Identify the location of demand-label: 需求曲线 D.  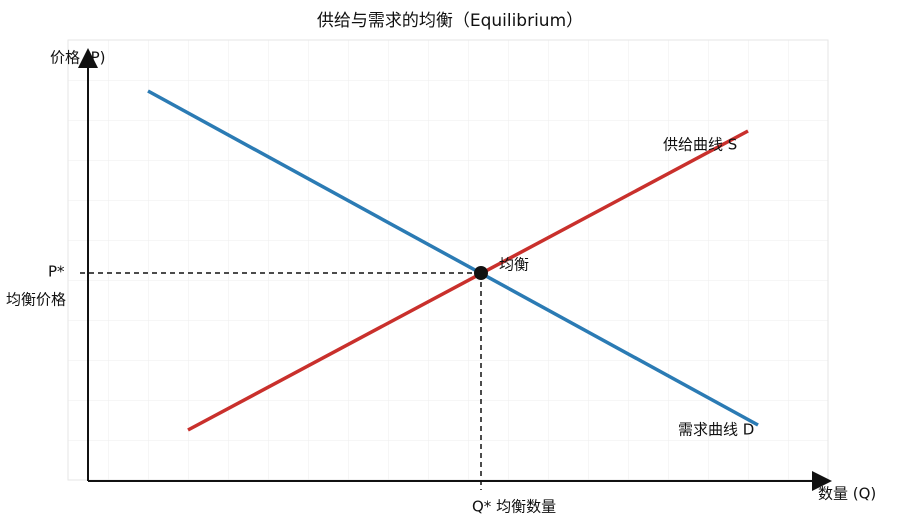
(716, 430).